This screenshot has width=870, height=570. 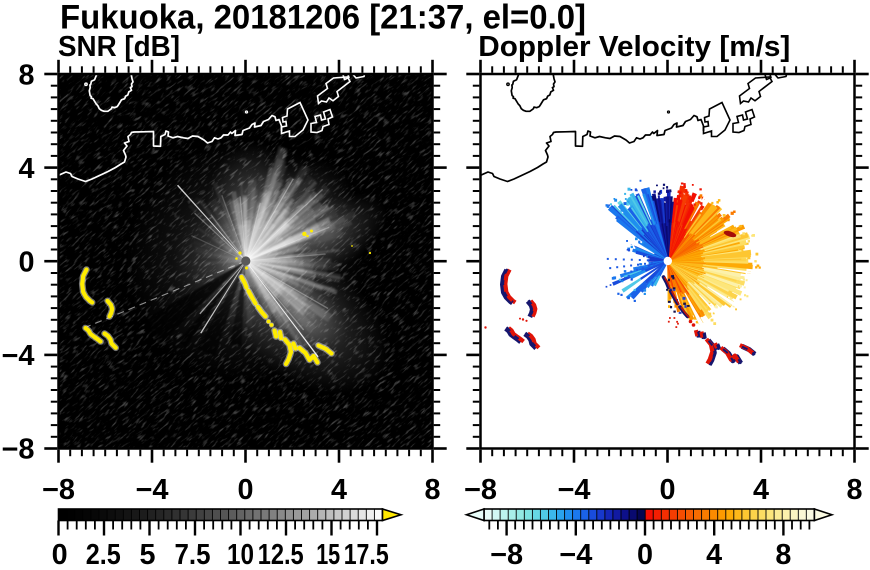 I want to click on svg-text: 12.5, so click(x=281, y=554).